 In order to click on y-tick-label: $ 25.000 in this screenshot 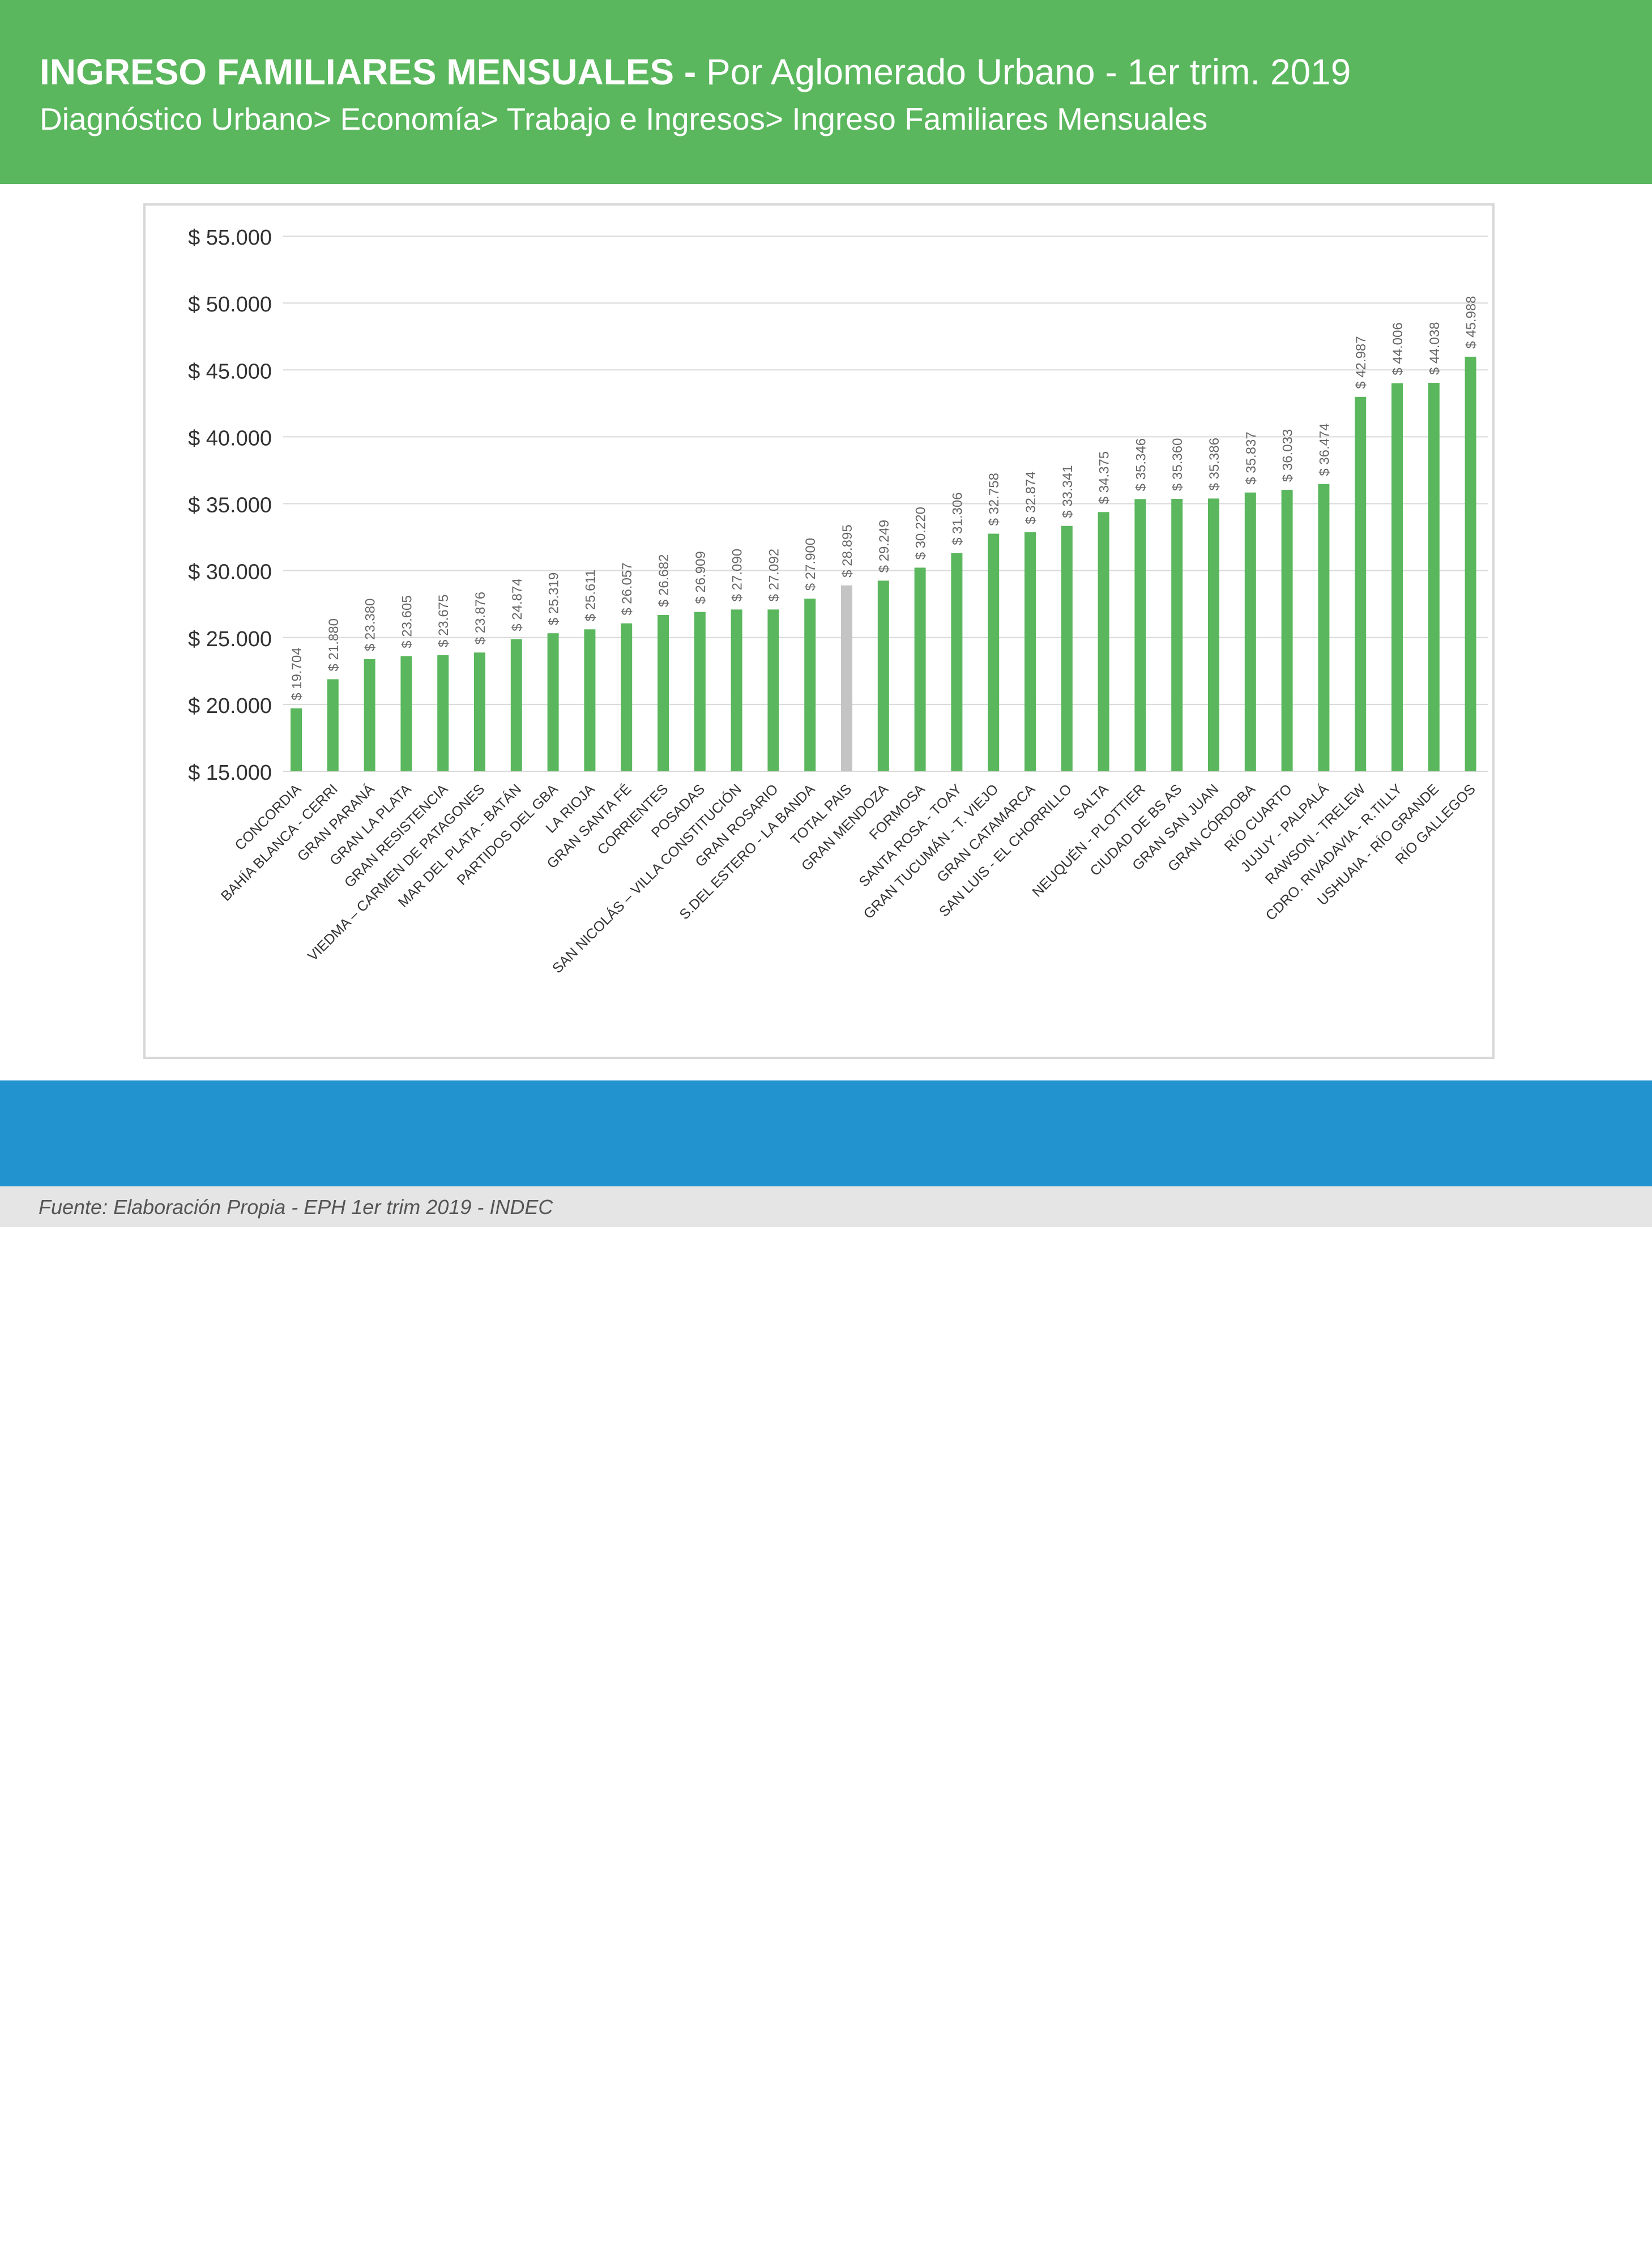, I will do `click(230, 639)`.